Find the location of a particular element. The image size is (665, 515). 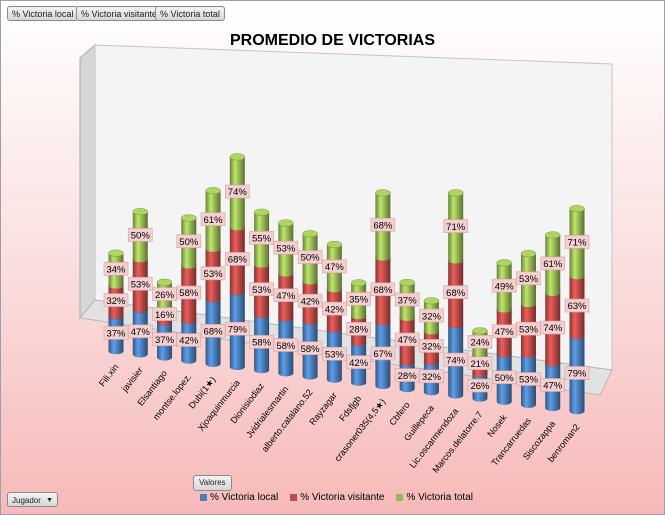

category-label: Fdsfjgb is located at coordinates (350, 408).